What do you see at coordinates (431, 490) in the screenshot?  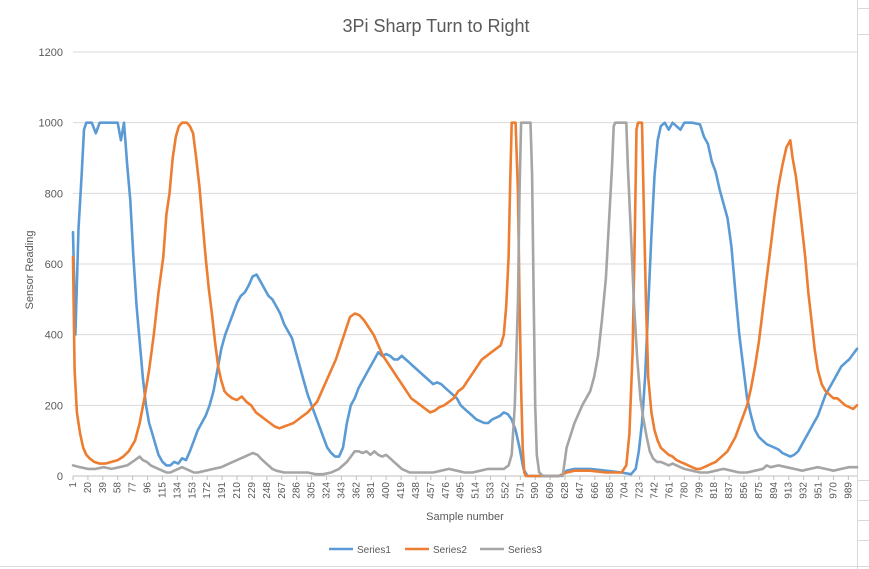 I see `x-tick-label: 457` at bounding box center [431, 490].